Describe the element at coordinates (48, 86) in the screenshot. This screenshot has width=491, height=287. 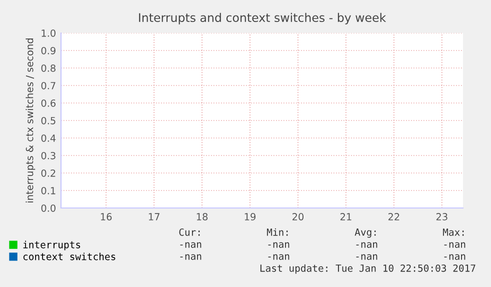
I see `y-tick-label: 0.7` at that location.